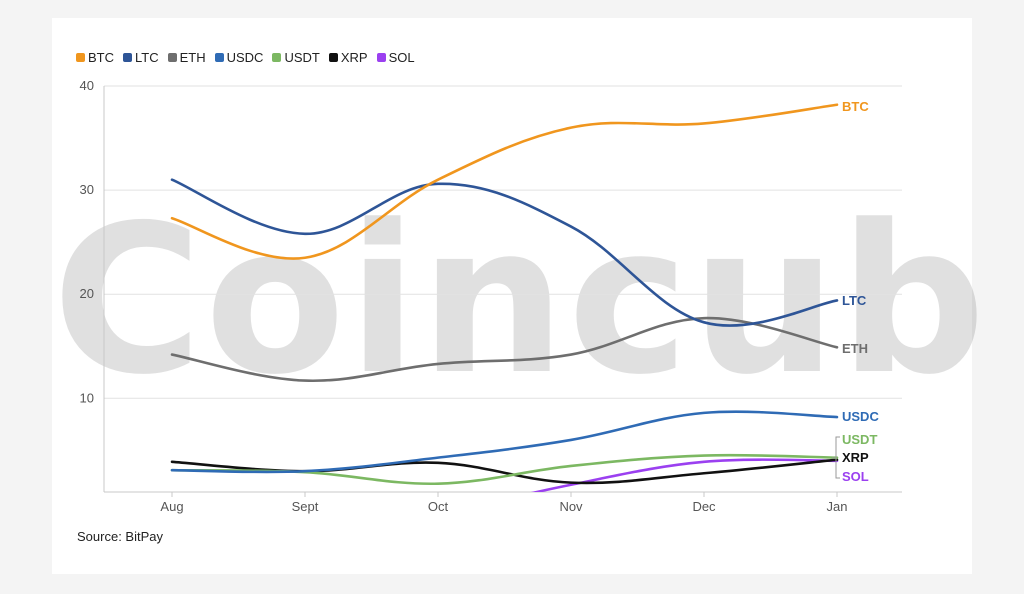  I want to click on end-label-sol: SOL, so click(855, 476).